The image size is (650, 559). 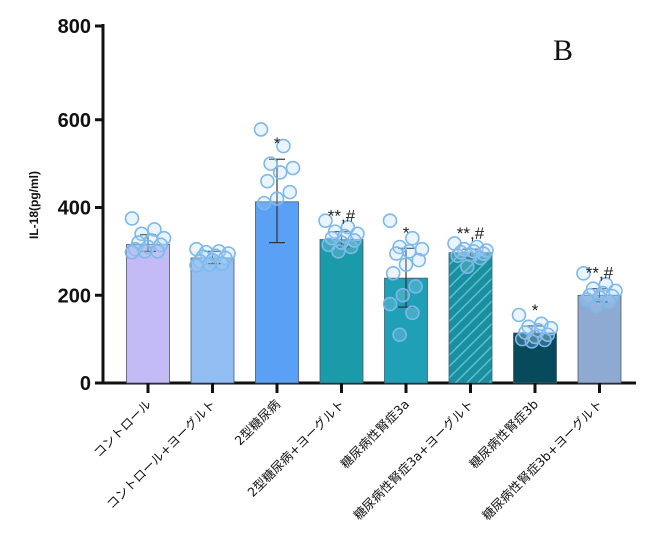 I want to click on x-tick-label: 2型糖尿病, so click(x=258, y=423).